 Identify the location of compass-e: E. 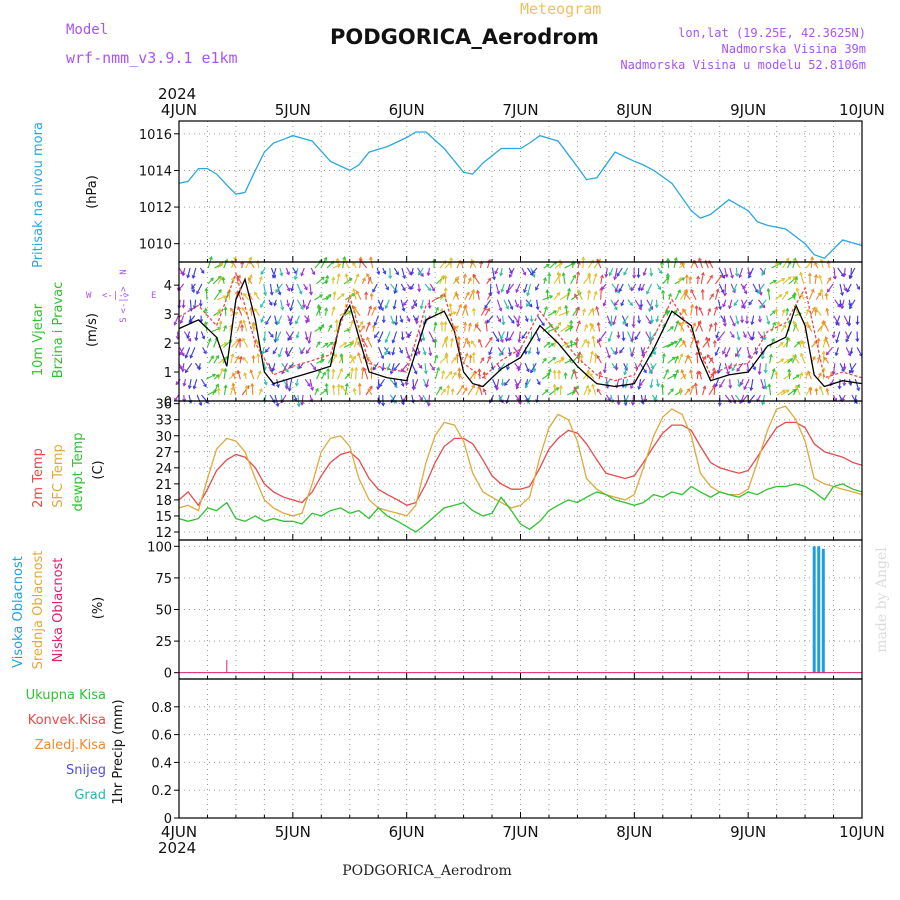
(153, 296).